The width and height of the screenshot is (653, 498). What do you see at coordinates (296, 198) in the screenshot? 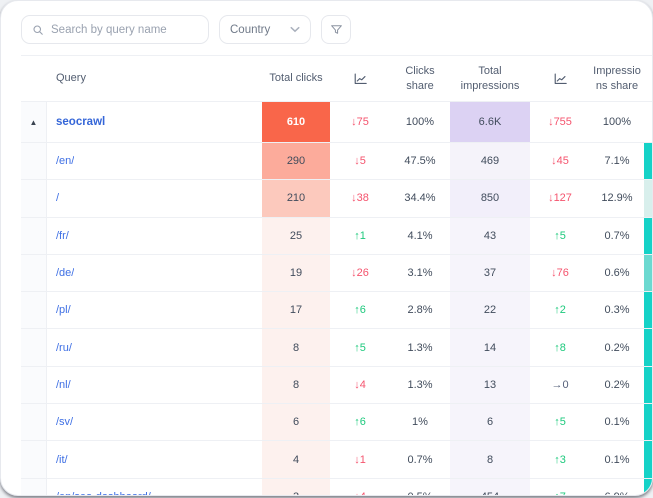
I see `total-clicks-cell: 210` at bounding box center [296, 198].